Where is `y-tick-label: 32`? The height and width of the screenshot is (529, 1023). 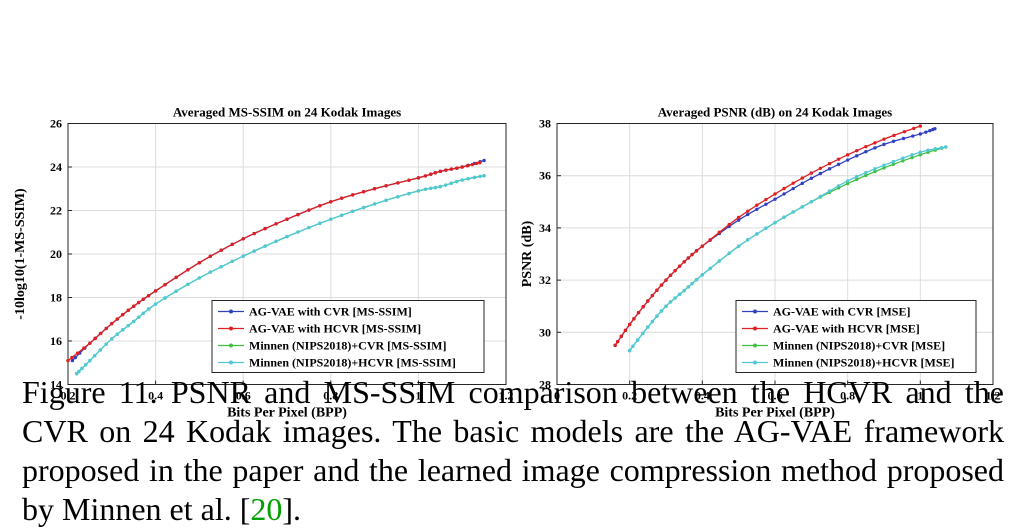
y-tick-label: 32 is located at coordinates (545, 280).